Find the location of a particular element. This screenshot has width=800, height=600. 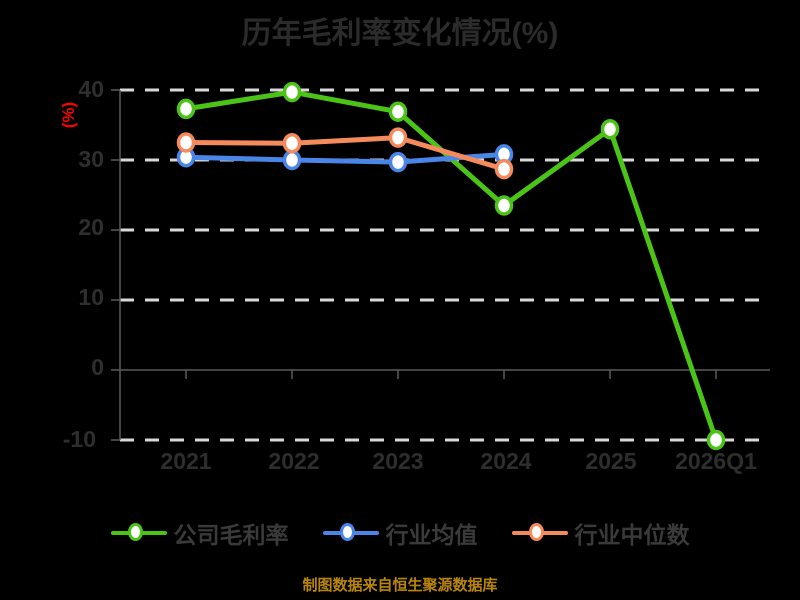

y-tick-label-0: 0 is located at coordinates (97, 367).